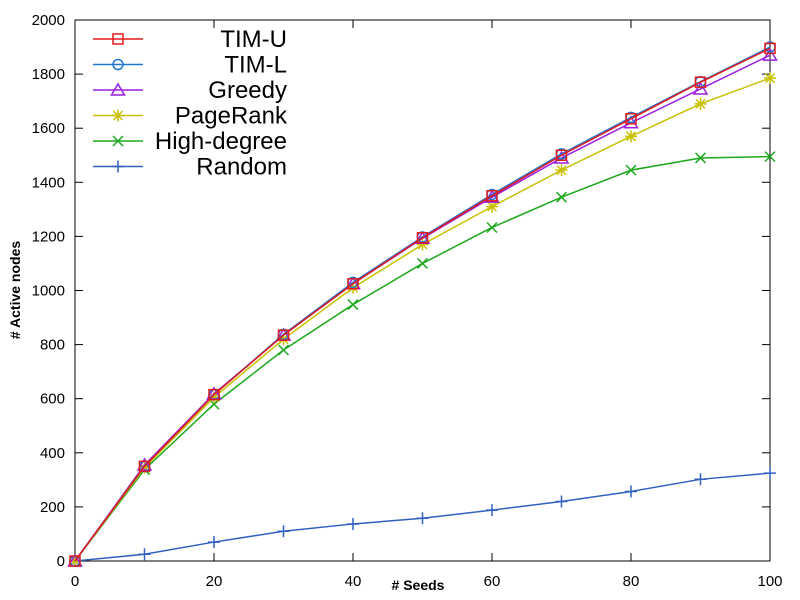 The image size is (800, 600). What do you see at coordinates (52, 399) in the screenshot?
I see `y-tick-label: 600` at bounding box center [52, 399].